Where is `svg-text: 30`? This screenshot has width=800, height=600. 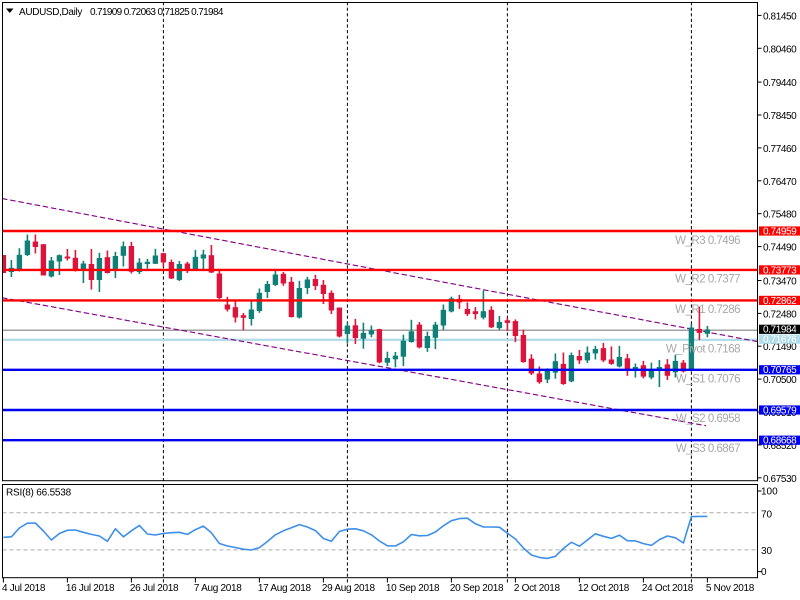 svg-text: 30 is located at coordinates (767, 551).